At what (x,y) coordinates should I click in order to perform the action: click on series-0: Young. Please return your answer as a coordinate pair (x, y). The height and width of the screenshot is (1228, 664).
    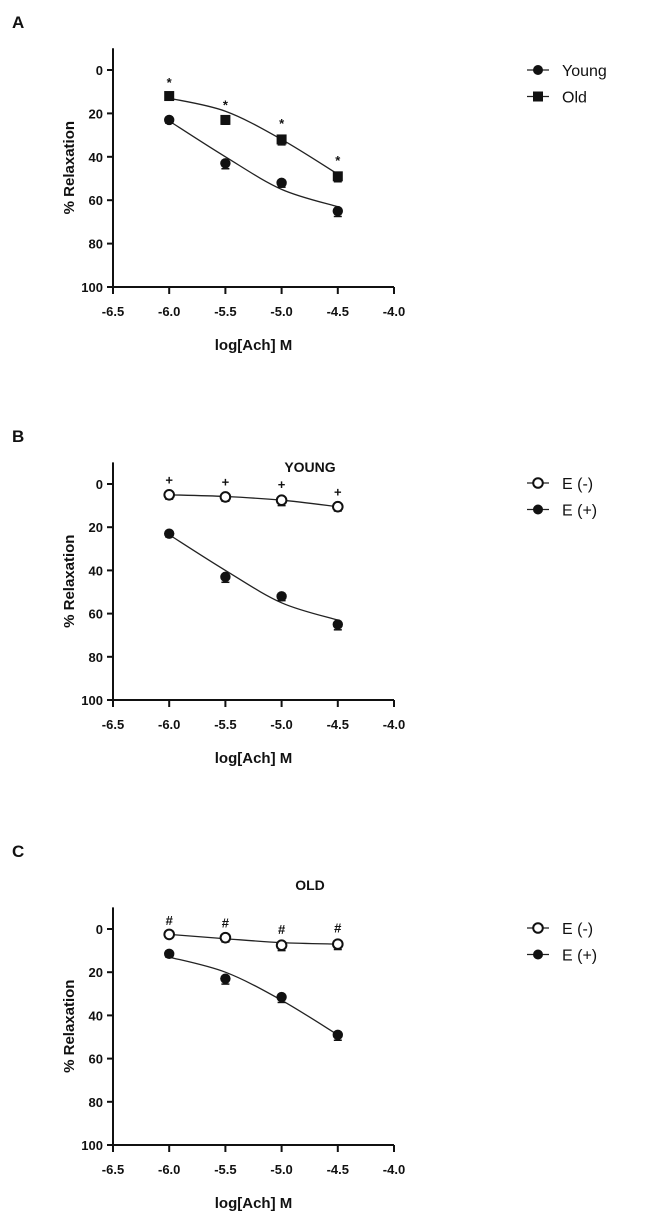
    Looking at the image, I should click on (385, 140).